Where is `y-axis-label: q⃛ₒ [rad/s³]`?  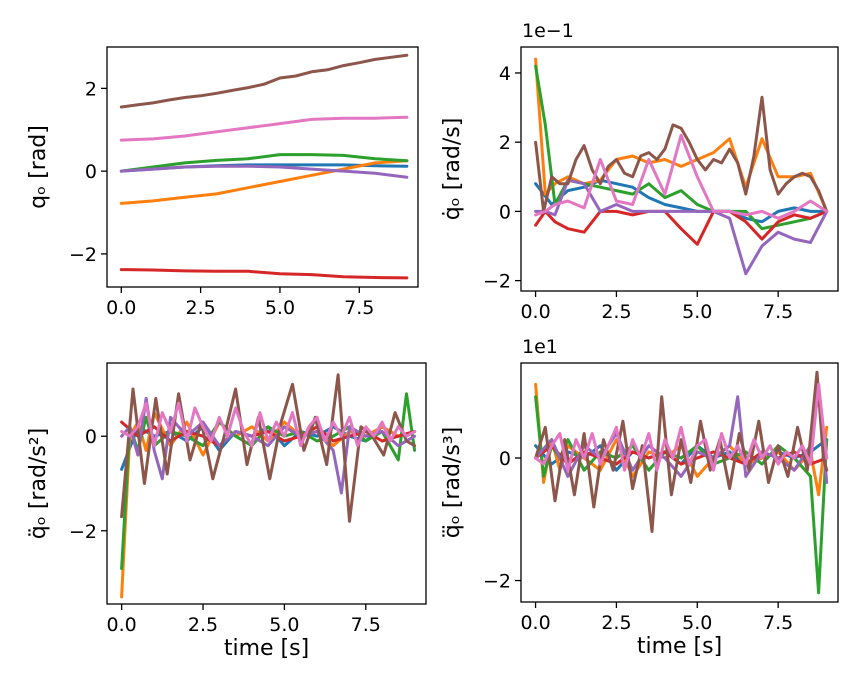 y-axis-label: q⃛ₒ [rad/s³] is located at coordinates (452, 482).